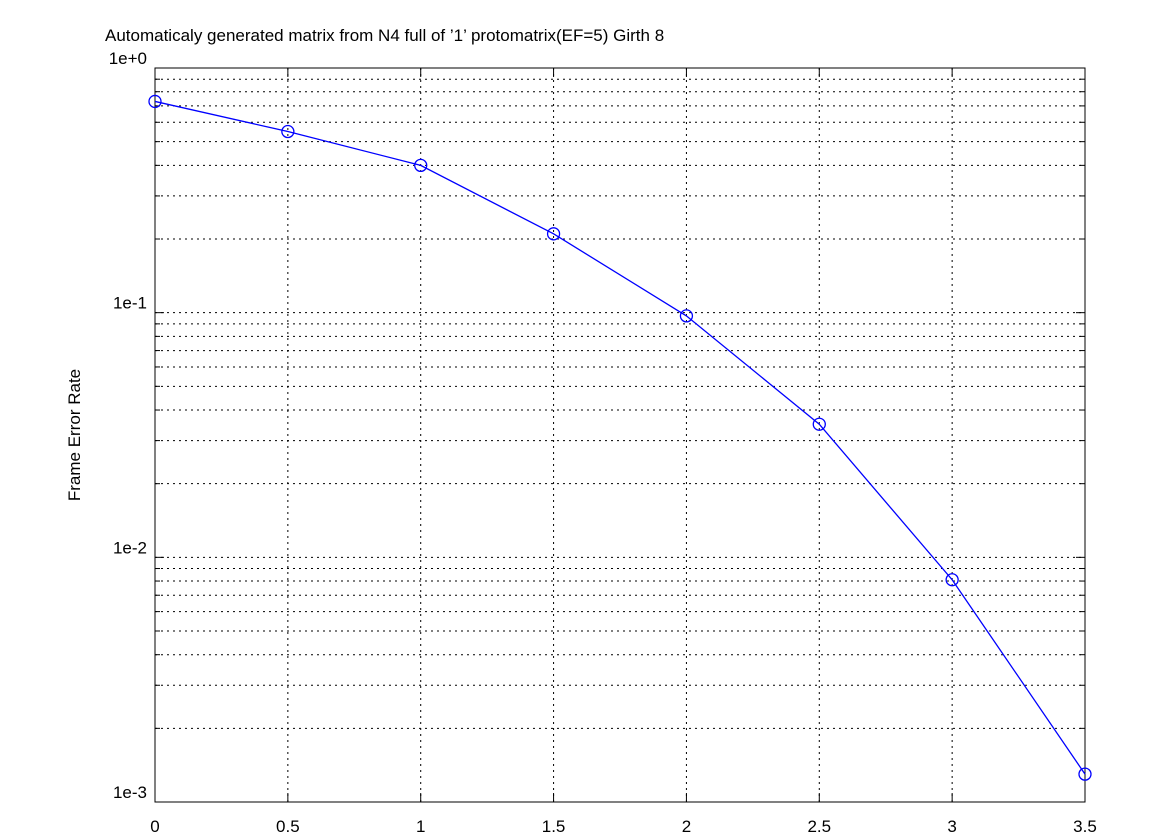 The width and height of the screenshot is (1175, 835). What do you see at coordinates (128, 58) in the screenshot?
I see `y-tick-label: 1e+0` at bounding box center [128, 58].